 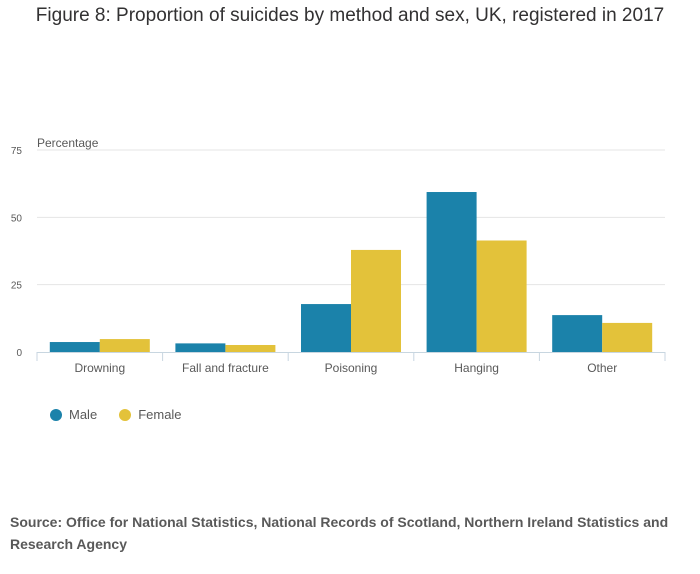 I want to click on x-tick-label: Hanging, so click(x=476, y=368).